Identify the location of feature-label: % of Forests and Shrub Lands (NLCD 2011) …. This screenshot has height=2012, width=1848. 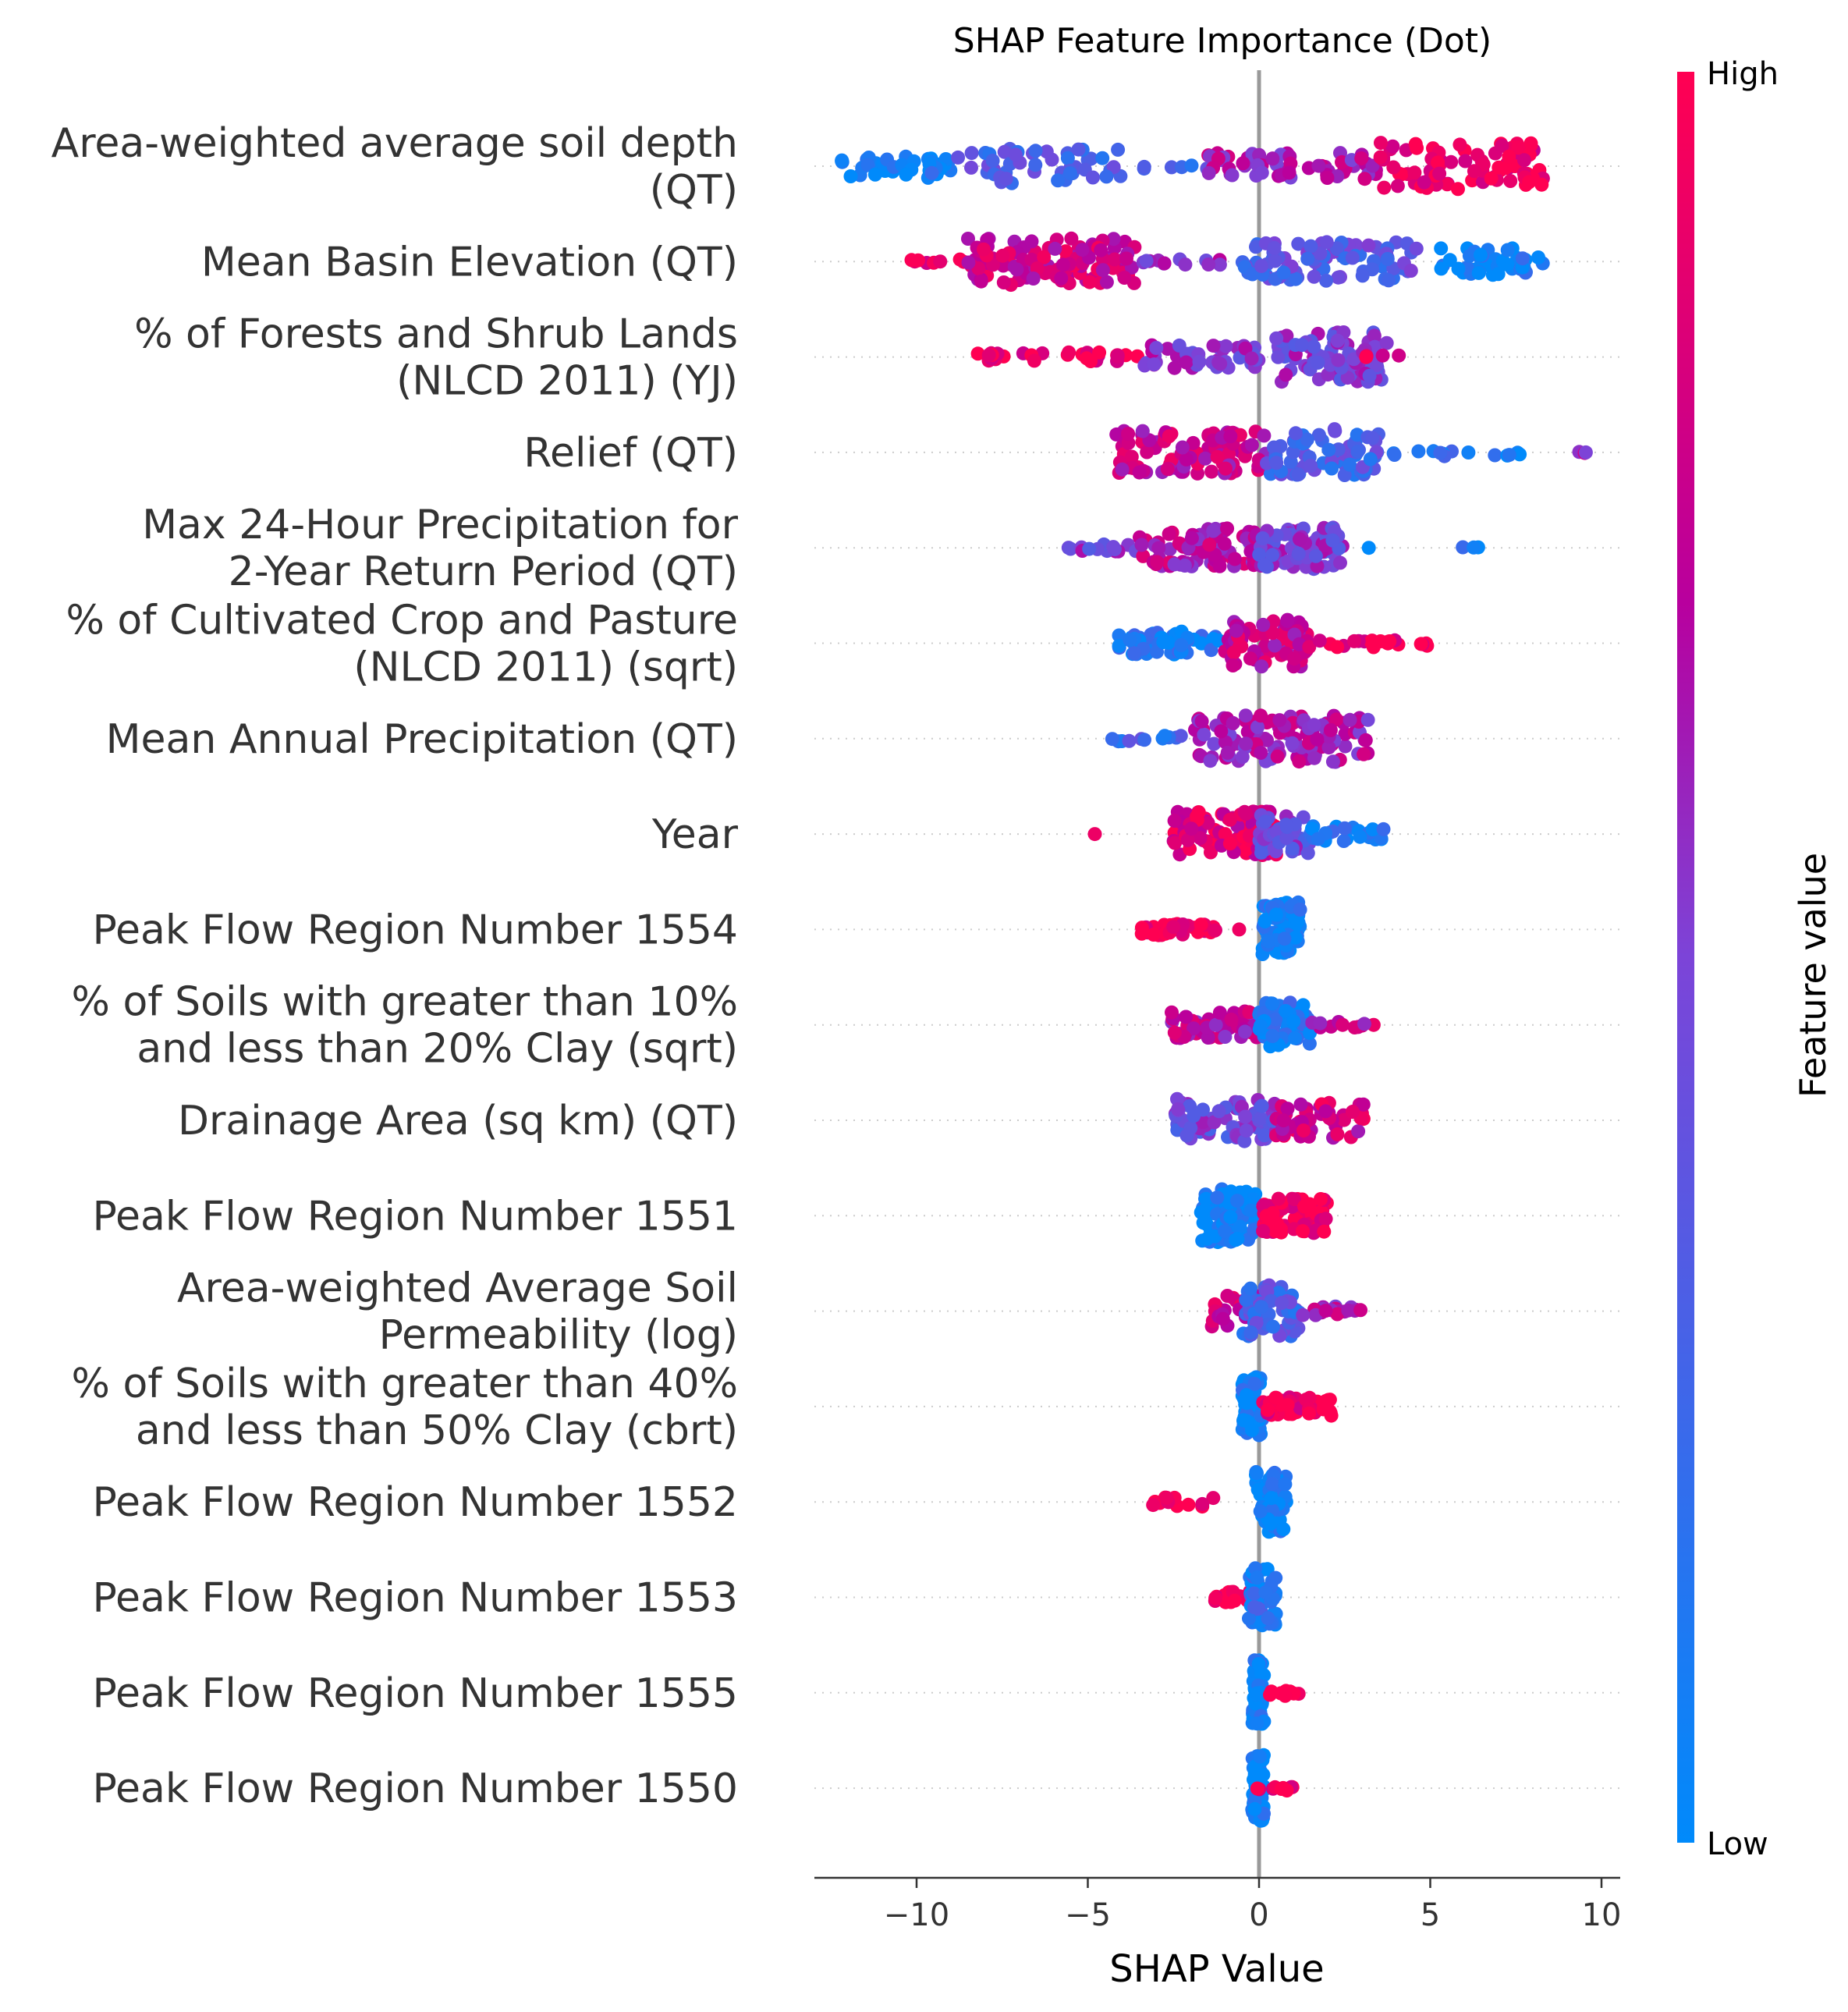
(436, 358).